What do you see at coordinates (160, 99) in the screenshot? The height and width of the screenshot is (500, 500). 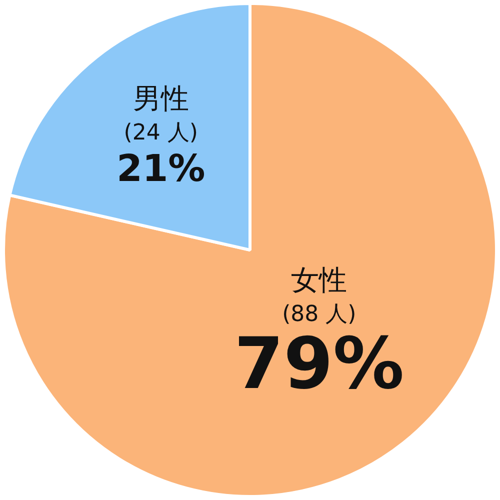 I see `slice-label: 男性` at bounding box center [160, 99].